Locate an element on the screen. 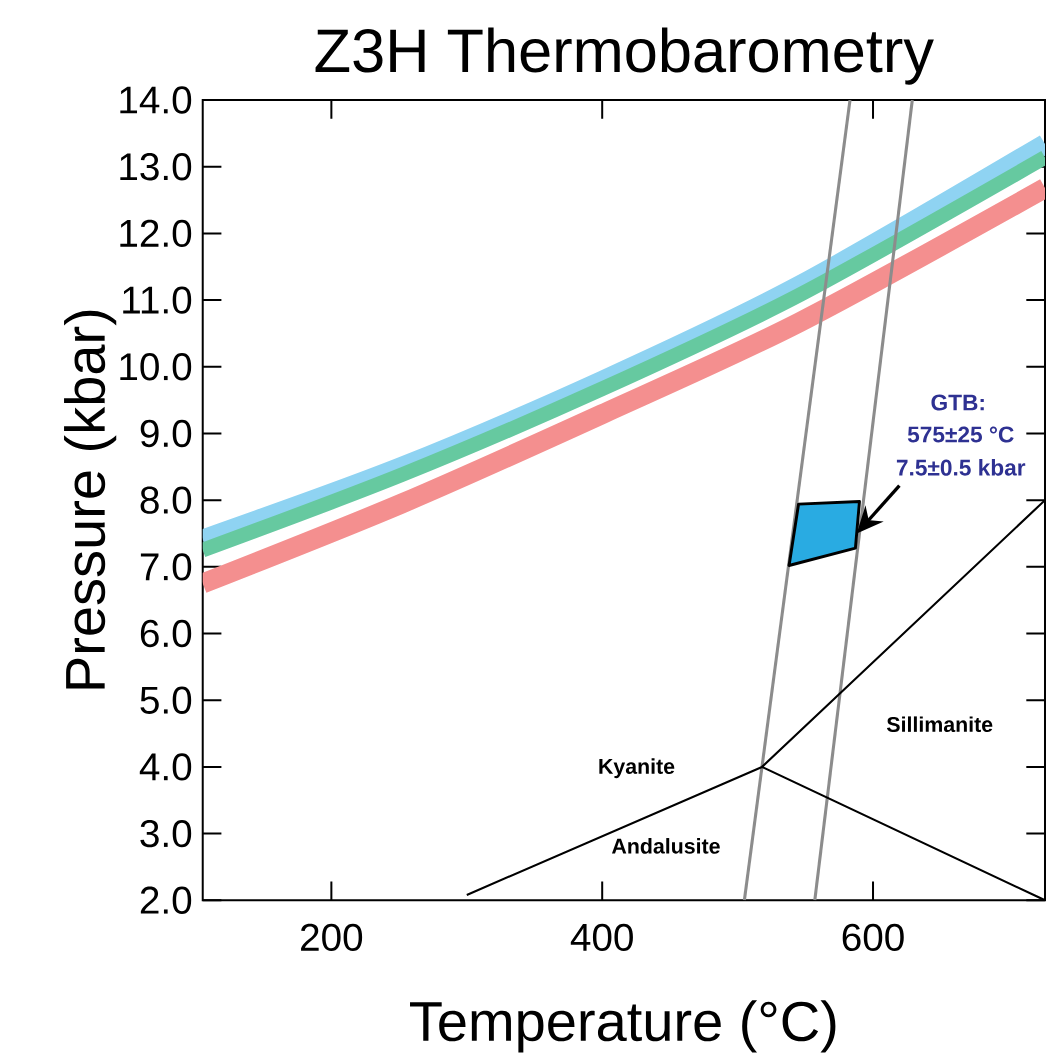  y-axis-title: Pressure (kbar) is located at coordinates (90, 499).